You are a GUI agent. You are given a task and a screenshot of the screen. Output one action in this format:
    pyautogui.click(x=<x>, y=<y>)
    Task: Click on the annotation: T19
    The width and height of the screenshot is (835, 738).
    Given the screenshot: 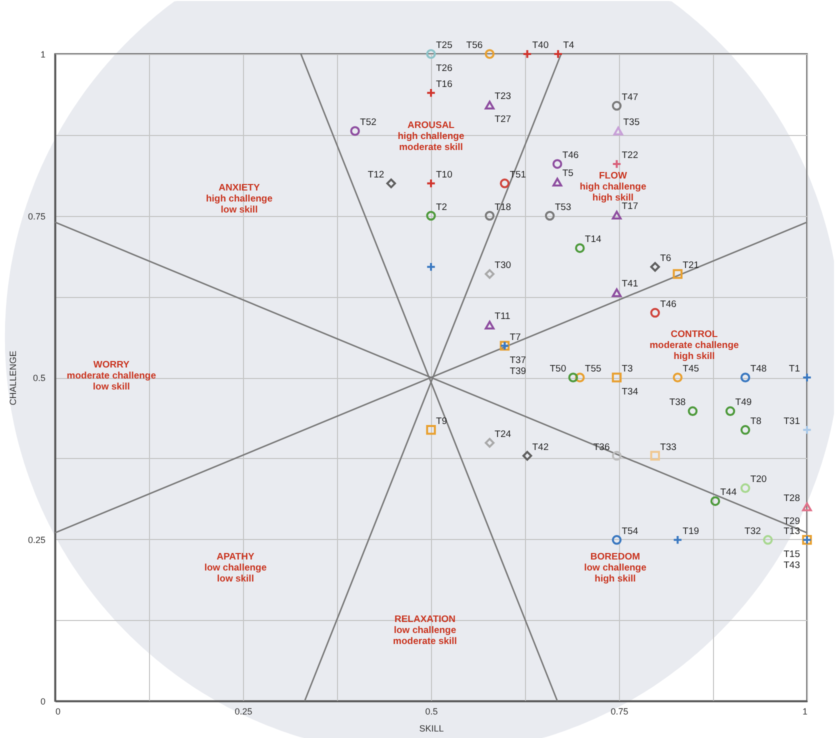 What is the action you would take?
    pyautogui.click(x=691, y=531)
    